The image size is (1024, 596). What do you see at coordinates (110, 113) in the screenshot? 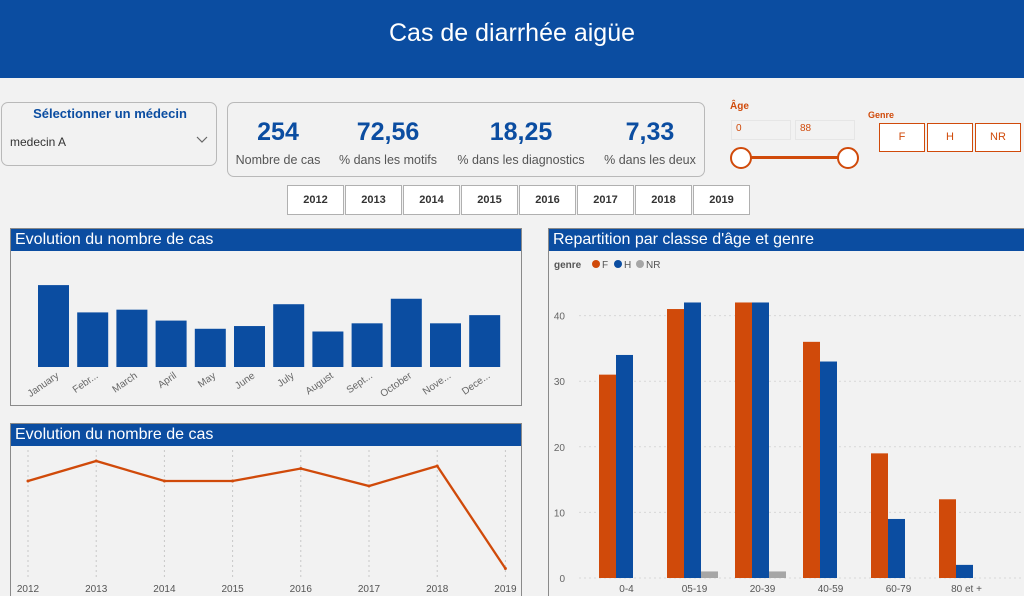
I see `doctor-slicer-label: Sélectionner un médecin` at bounding box center [110, 113].